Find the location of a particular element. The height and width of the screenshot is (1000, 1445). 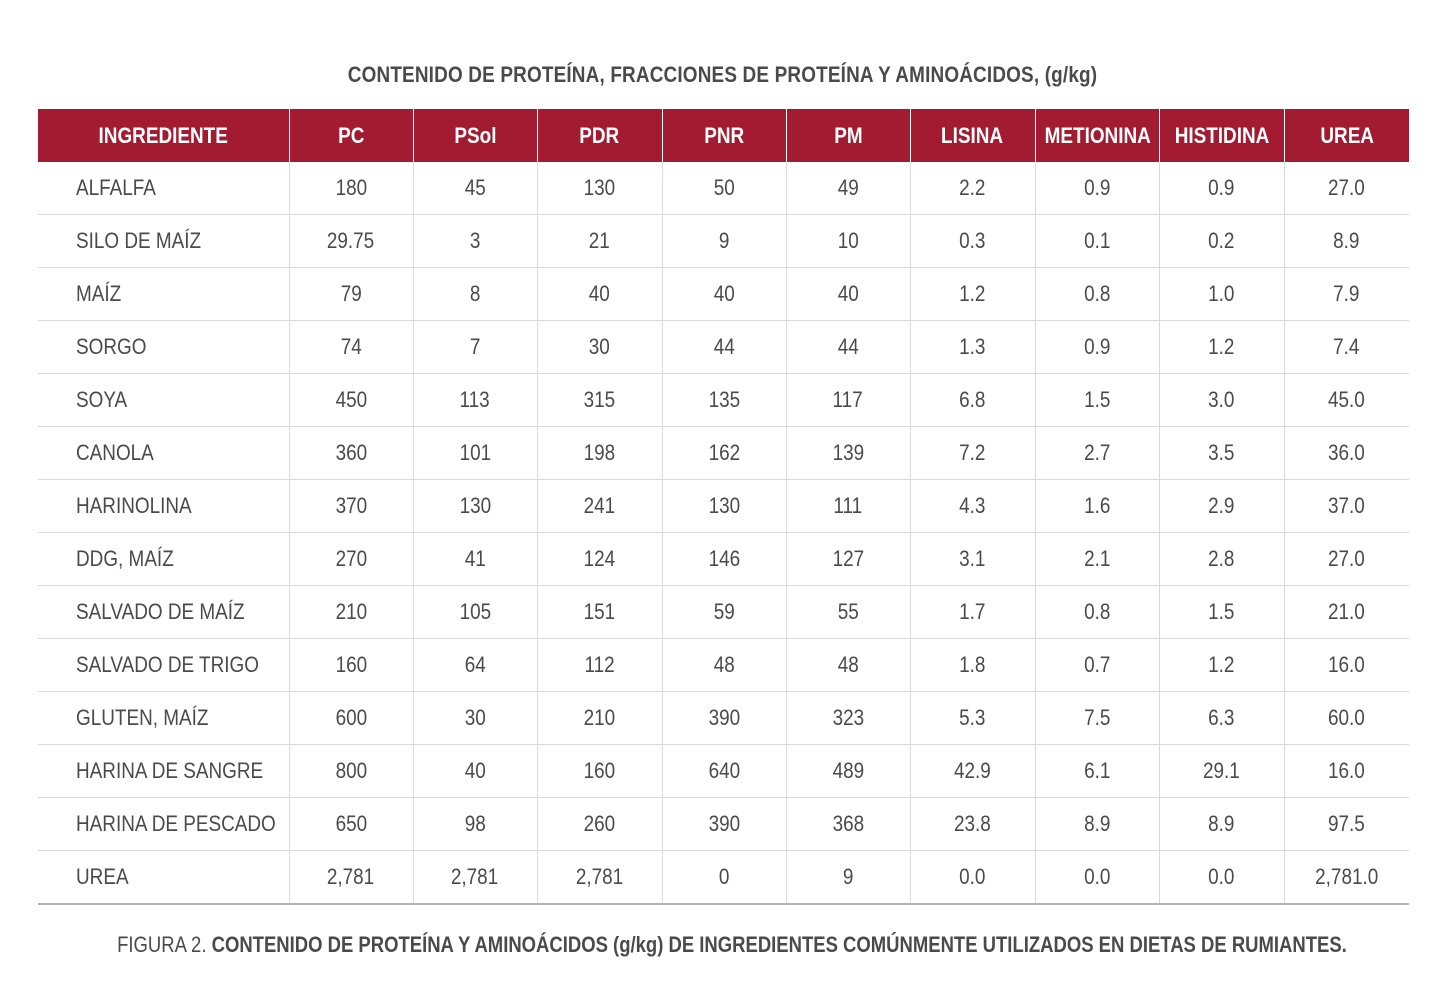

cell-value: 124 is located at coordinates (599, 558).